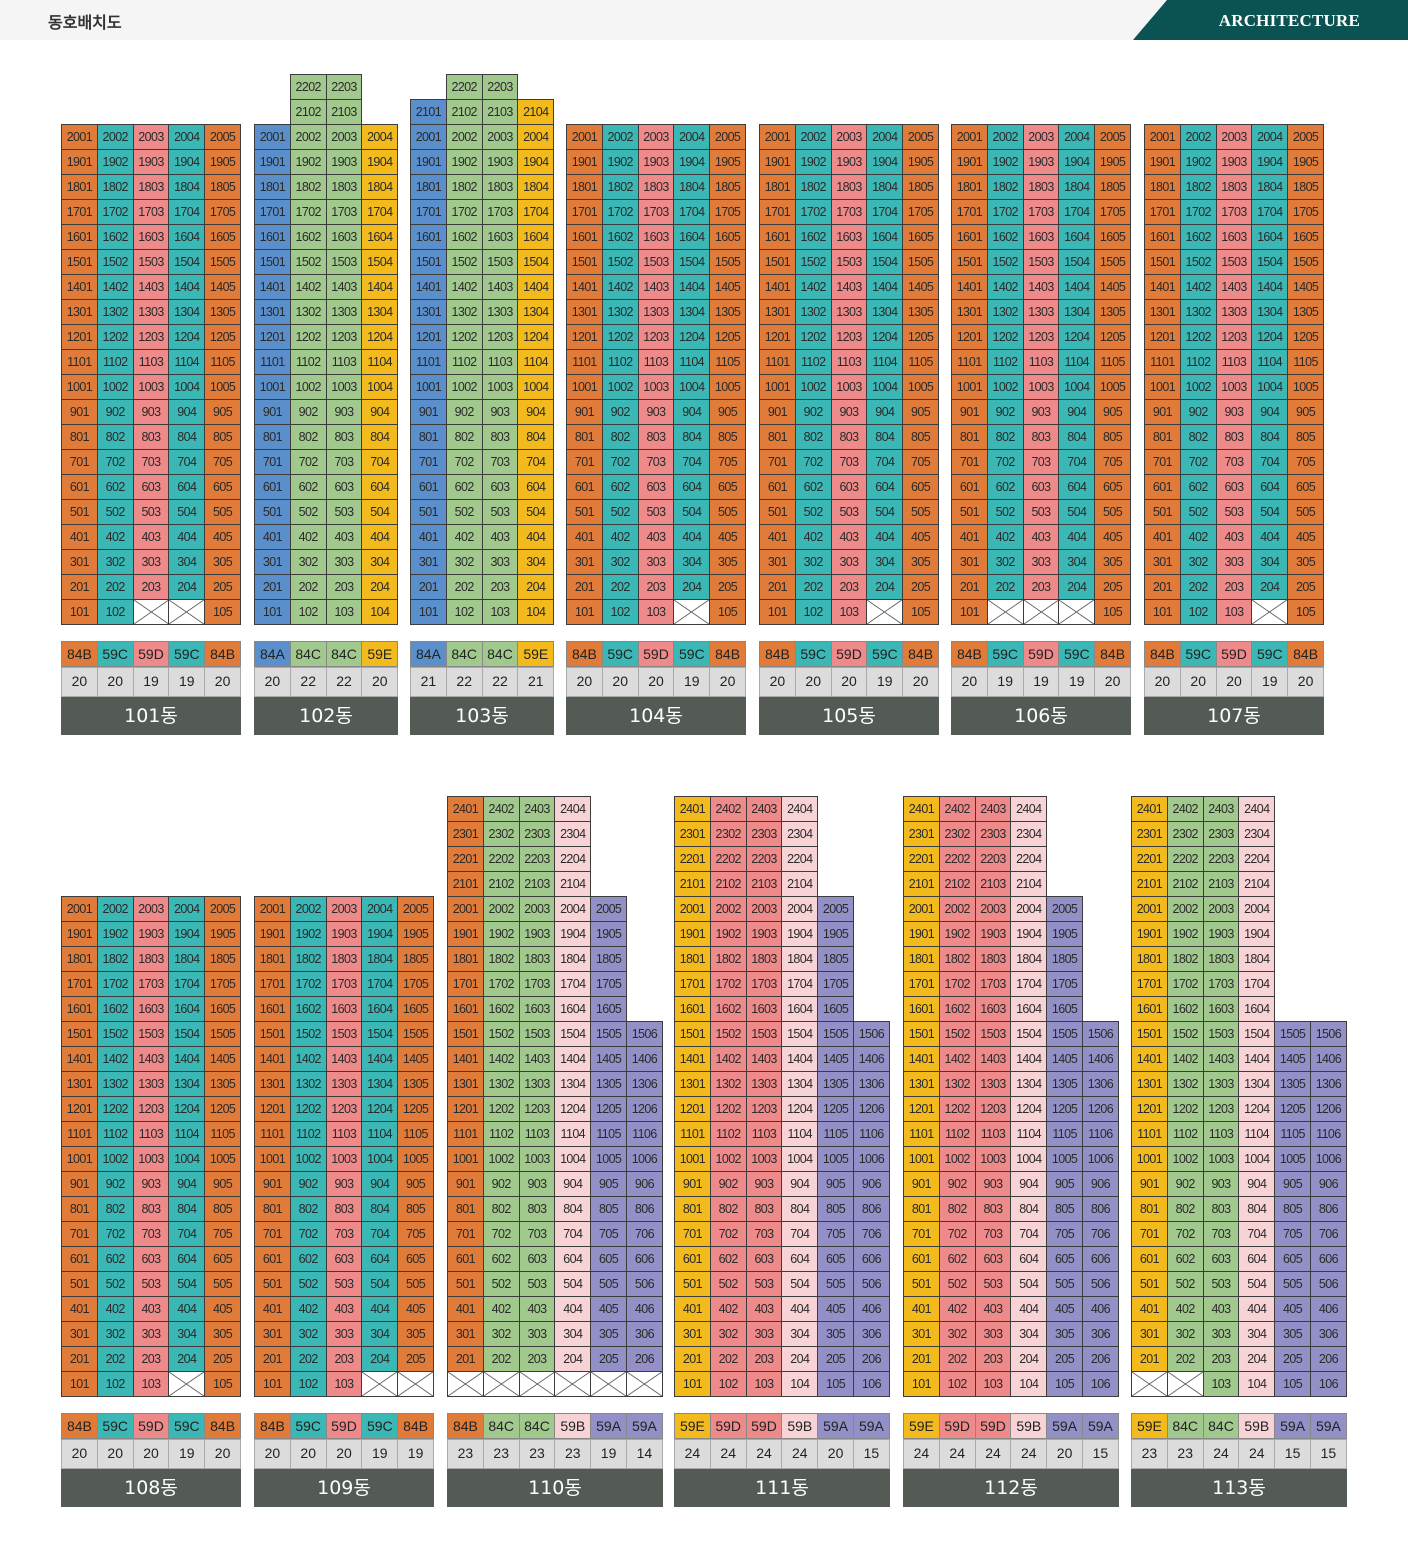 The height and width of the screenshot is (1542, 1408). Describe the element at coordinates (380, 1059) in the screenshot. I see `unit-cell: 1404` at that location.